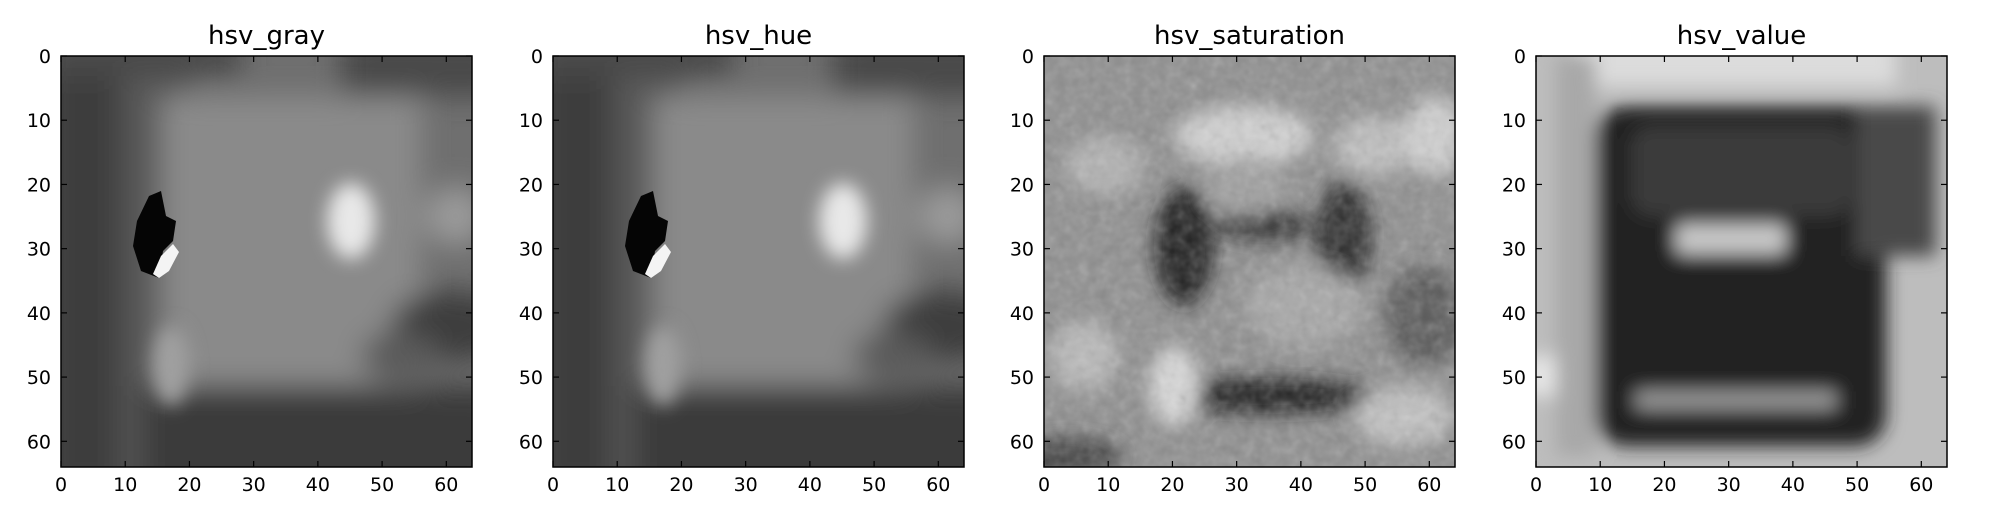 Image resolution: width=2000 pixels, height=508 pixels. I want to click on panel-title: hsv_hue, so click(758, 36).